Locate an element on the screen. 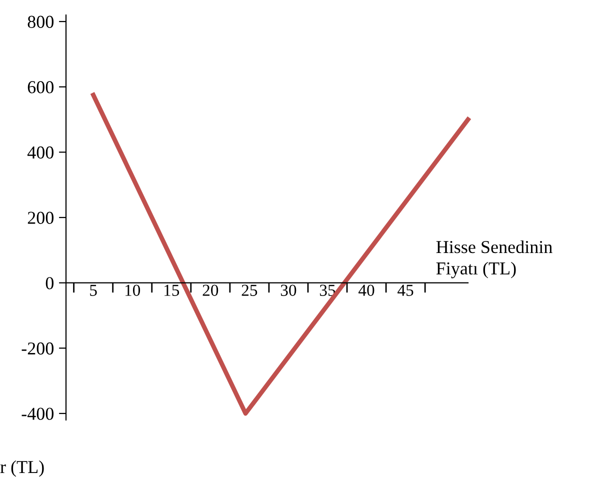 The width and height of the screenshot is (604, 483). y-tick-label: 800 is located at coordinates (41, 22).